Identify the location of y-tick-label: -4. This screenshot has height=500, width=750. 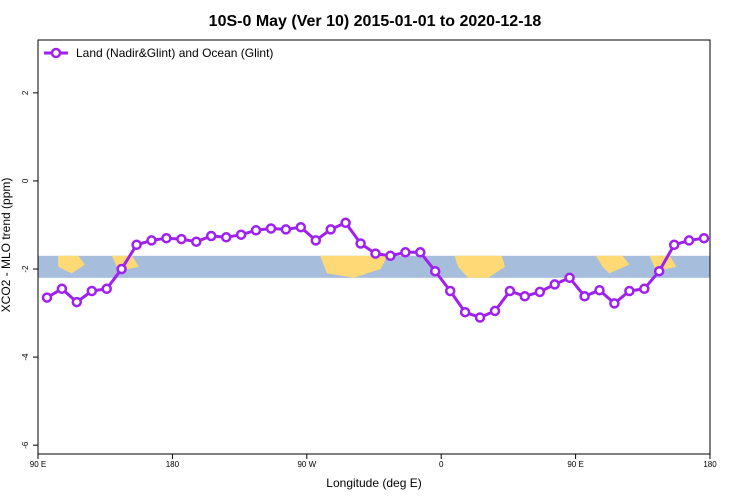
(25, 357).